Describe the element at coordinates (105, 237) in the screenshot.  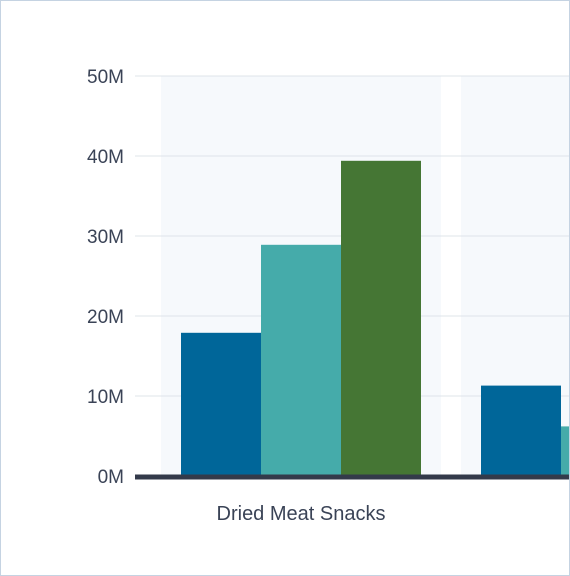
I see `y-tick-label: 30M` at that location.